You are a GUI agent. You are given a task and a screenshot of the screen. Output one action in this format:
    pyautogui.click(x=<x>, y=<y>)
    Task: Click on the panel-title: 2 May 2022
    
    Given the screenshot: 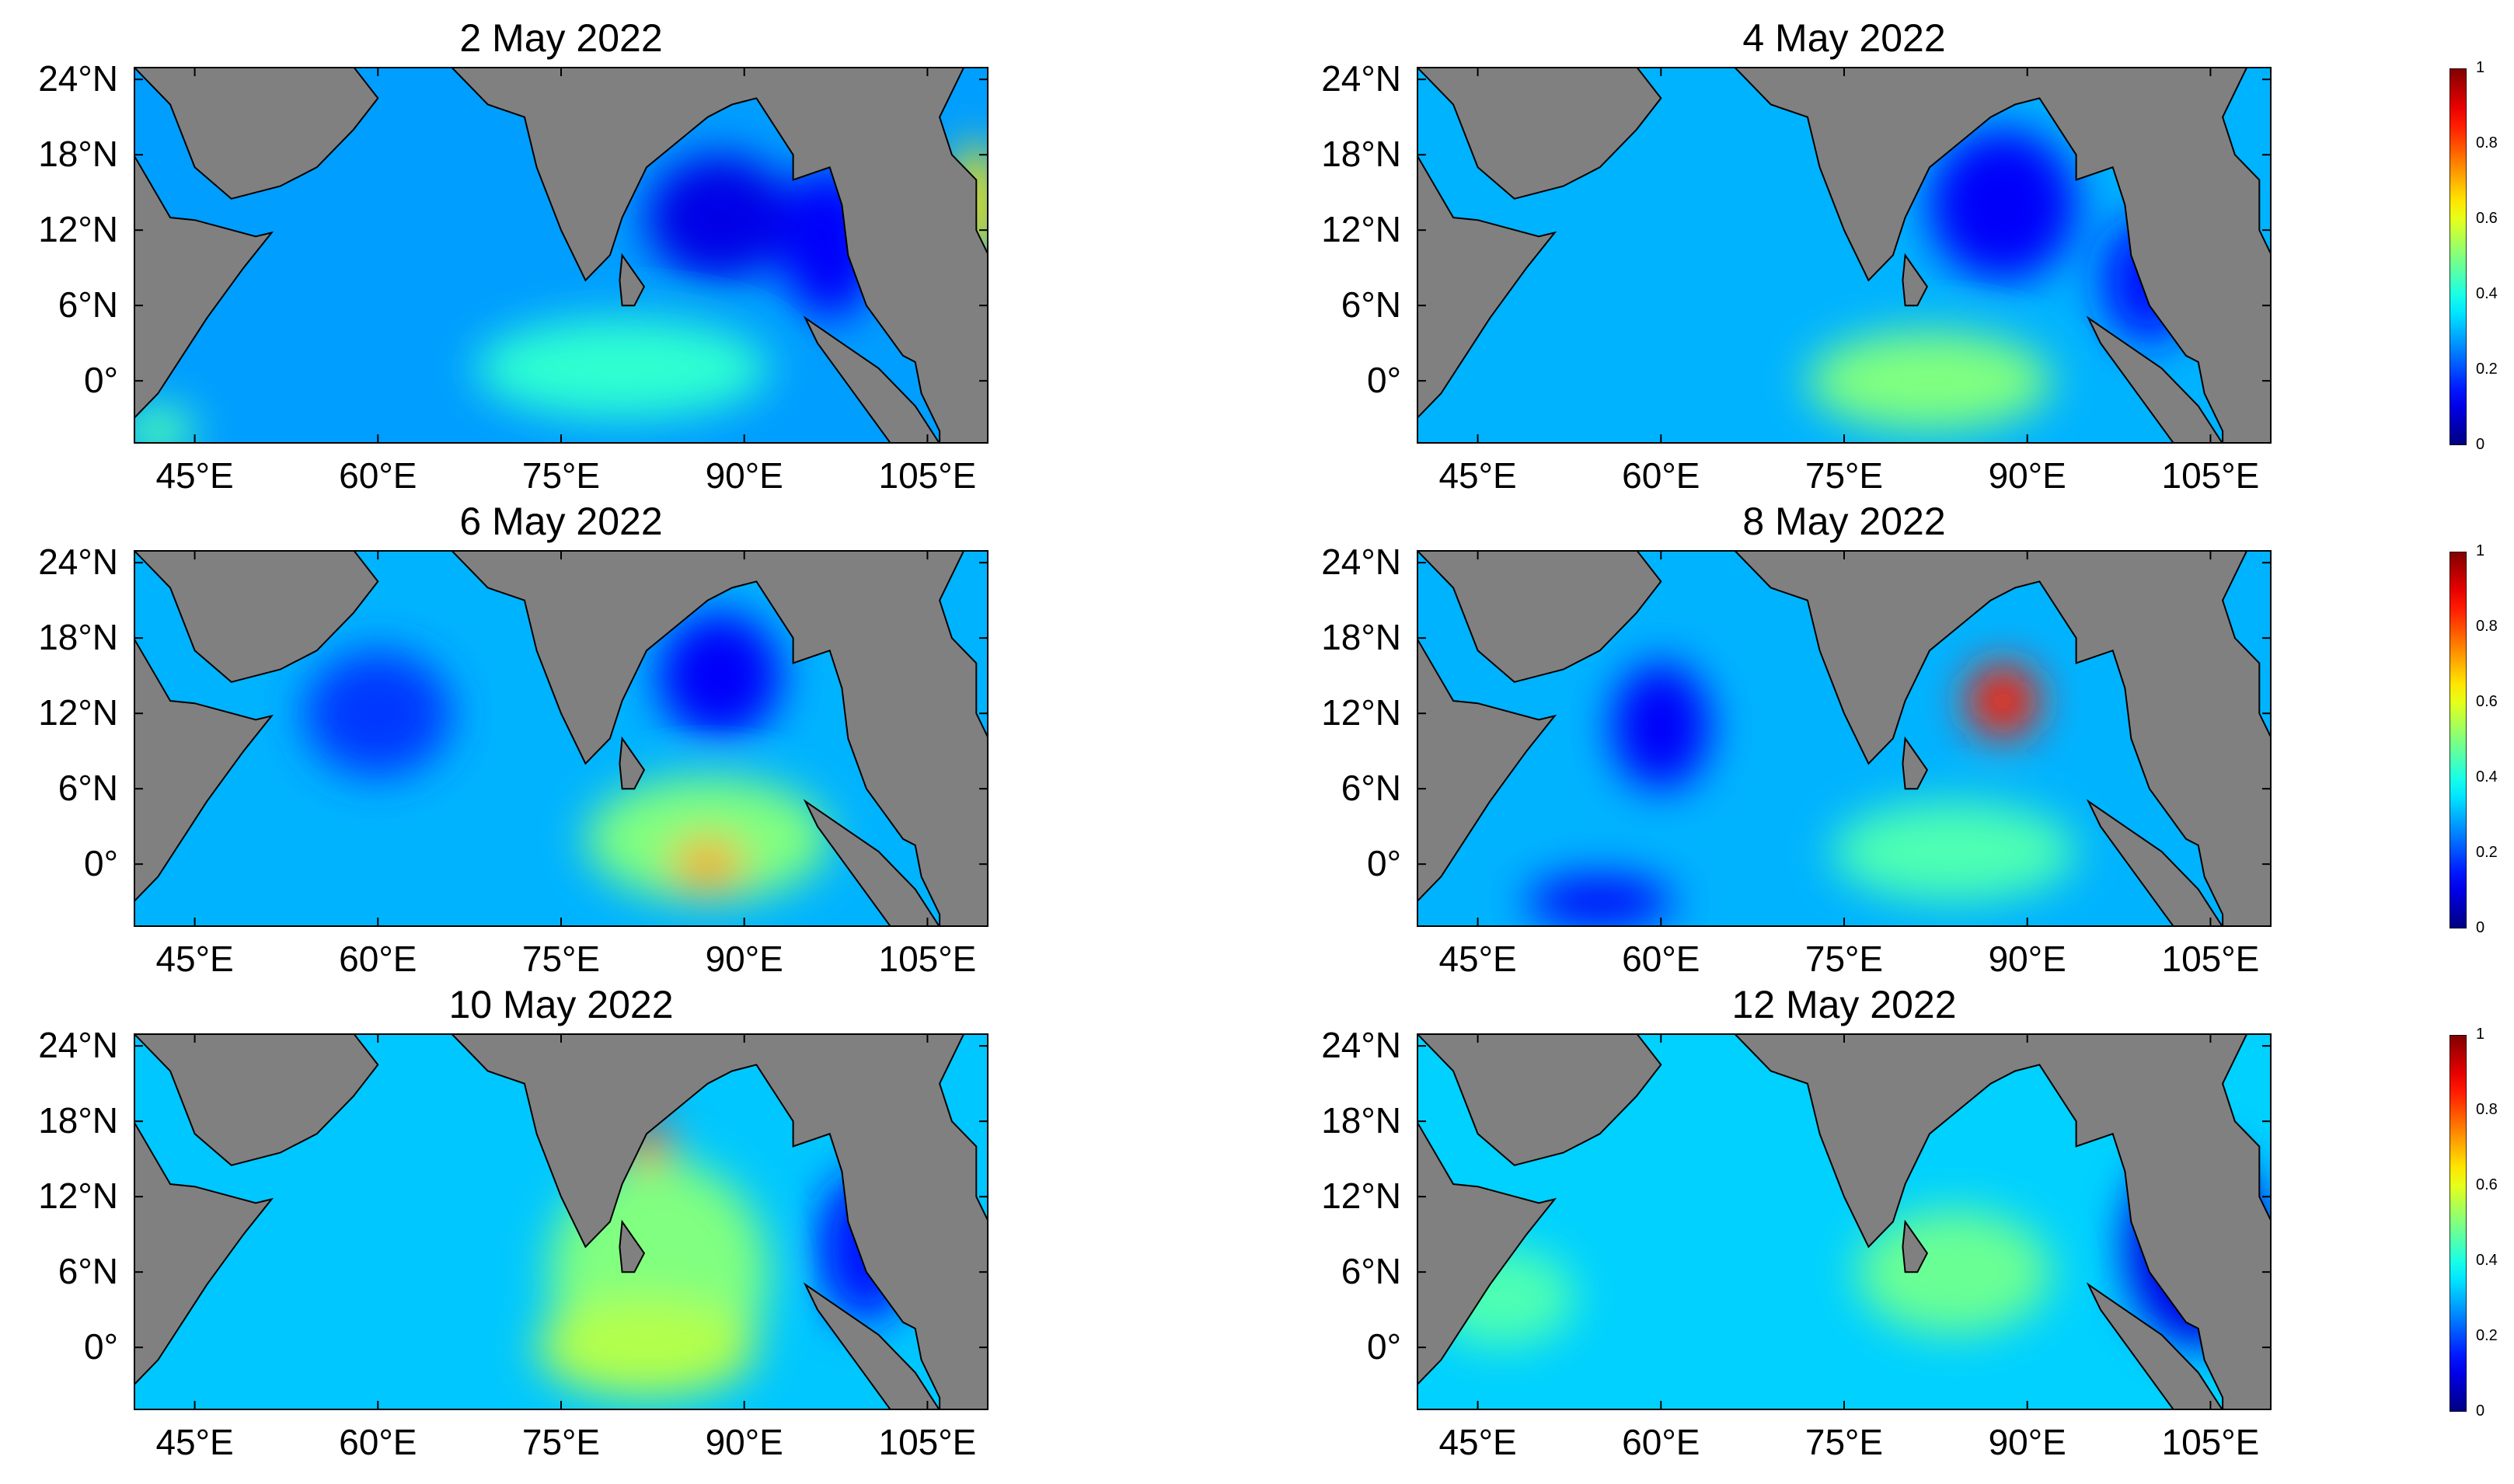 What is the action you would take?
    pyautogui.click(x=561, y=38)
    